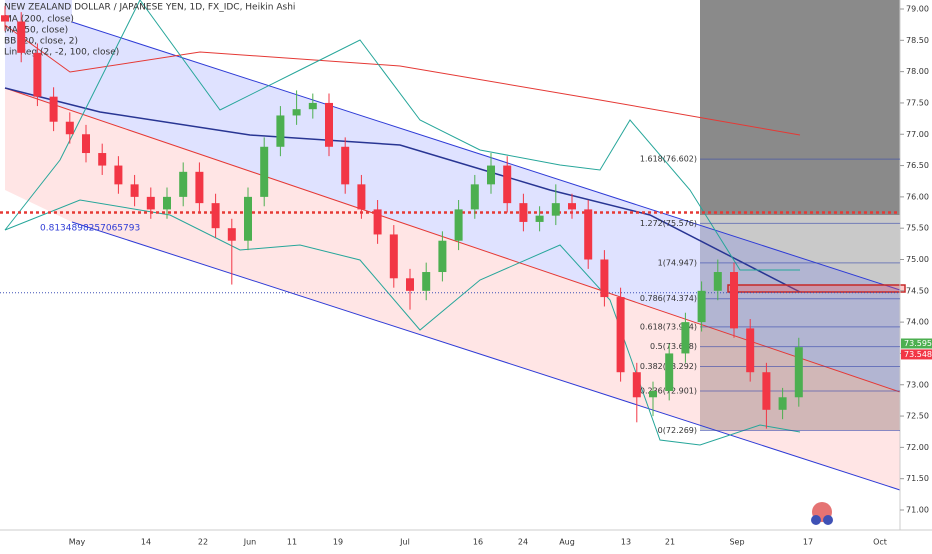  Describe the element at coordinates (250, 542) in the screenshot. I see `time-label: Jun` at that location.